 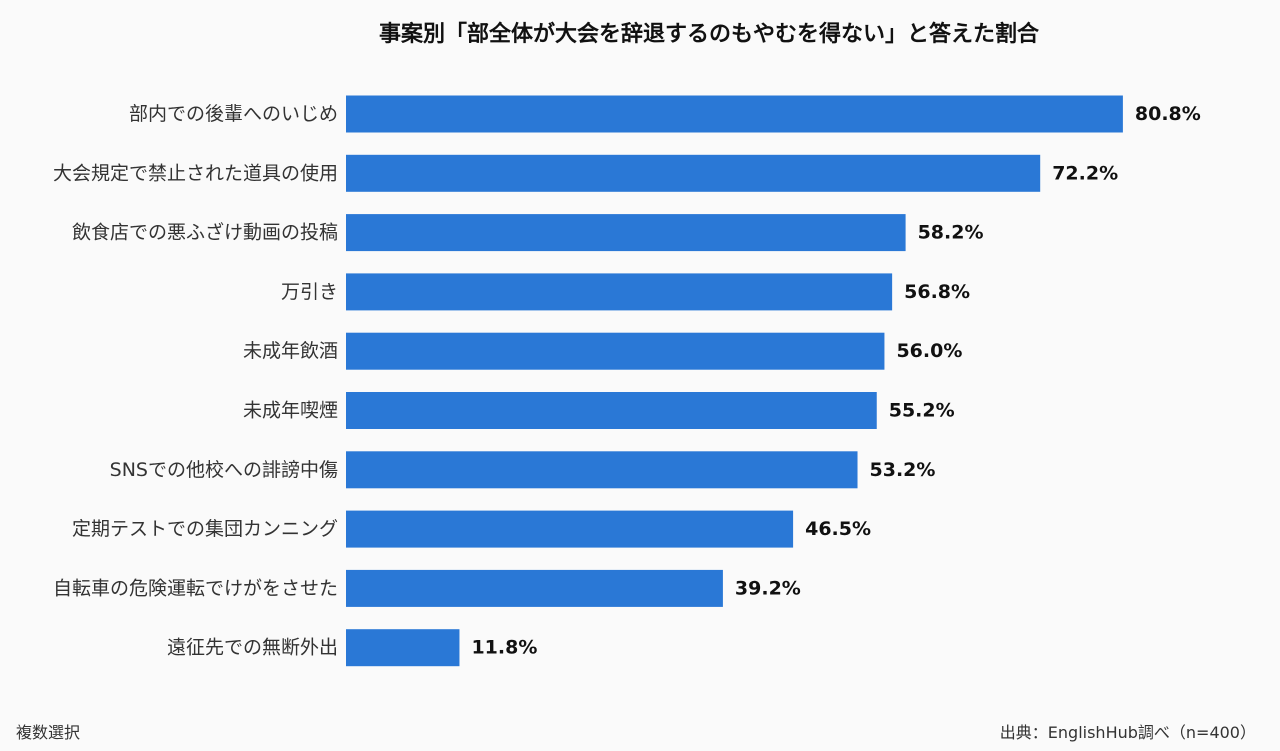 I want to click on chart-title: 事案別「部全体が大会を辞退するのもやむを得ない」と答えた割合, so click(x=708, y=34).